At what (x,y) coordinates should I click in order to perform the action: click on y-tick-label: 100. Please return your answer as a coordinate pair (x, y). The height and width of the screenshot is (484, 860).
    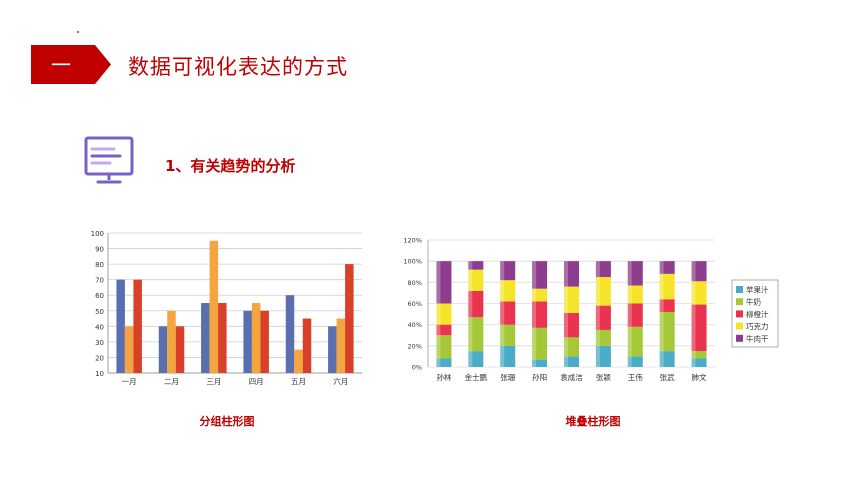
    Looking at the image, I should click on (97, 234).